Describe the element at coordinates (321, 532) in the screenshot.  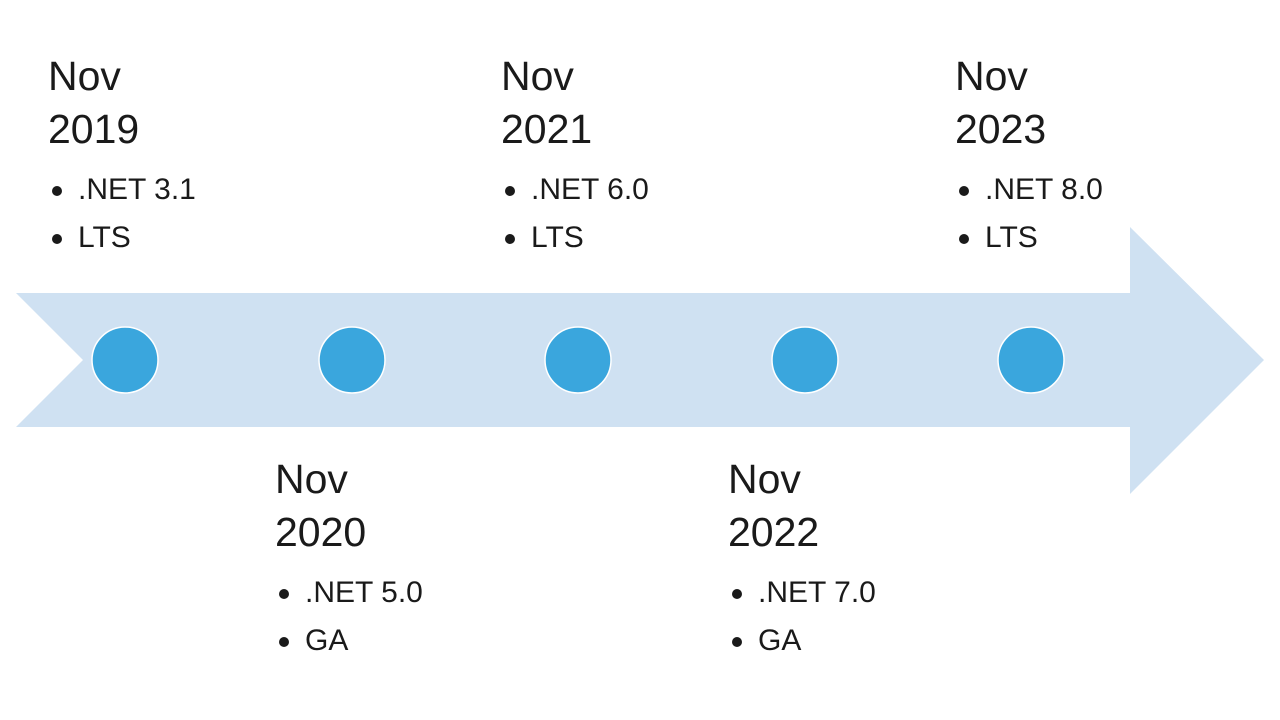
I see `milestone-year: 2020` at that location.